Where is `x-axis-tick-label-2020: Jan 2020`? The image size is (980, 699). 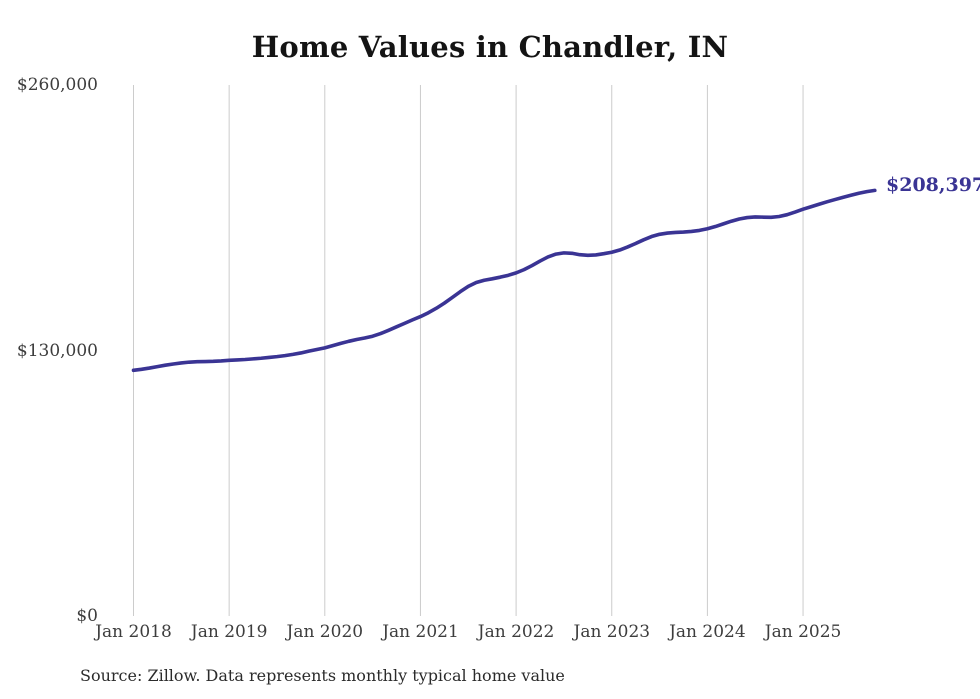
x-axis-tick-label-2020: Jan 2020 is located at coordinates (325, 632).